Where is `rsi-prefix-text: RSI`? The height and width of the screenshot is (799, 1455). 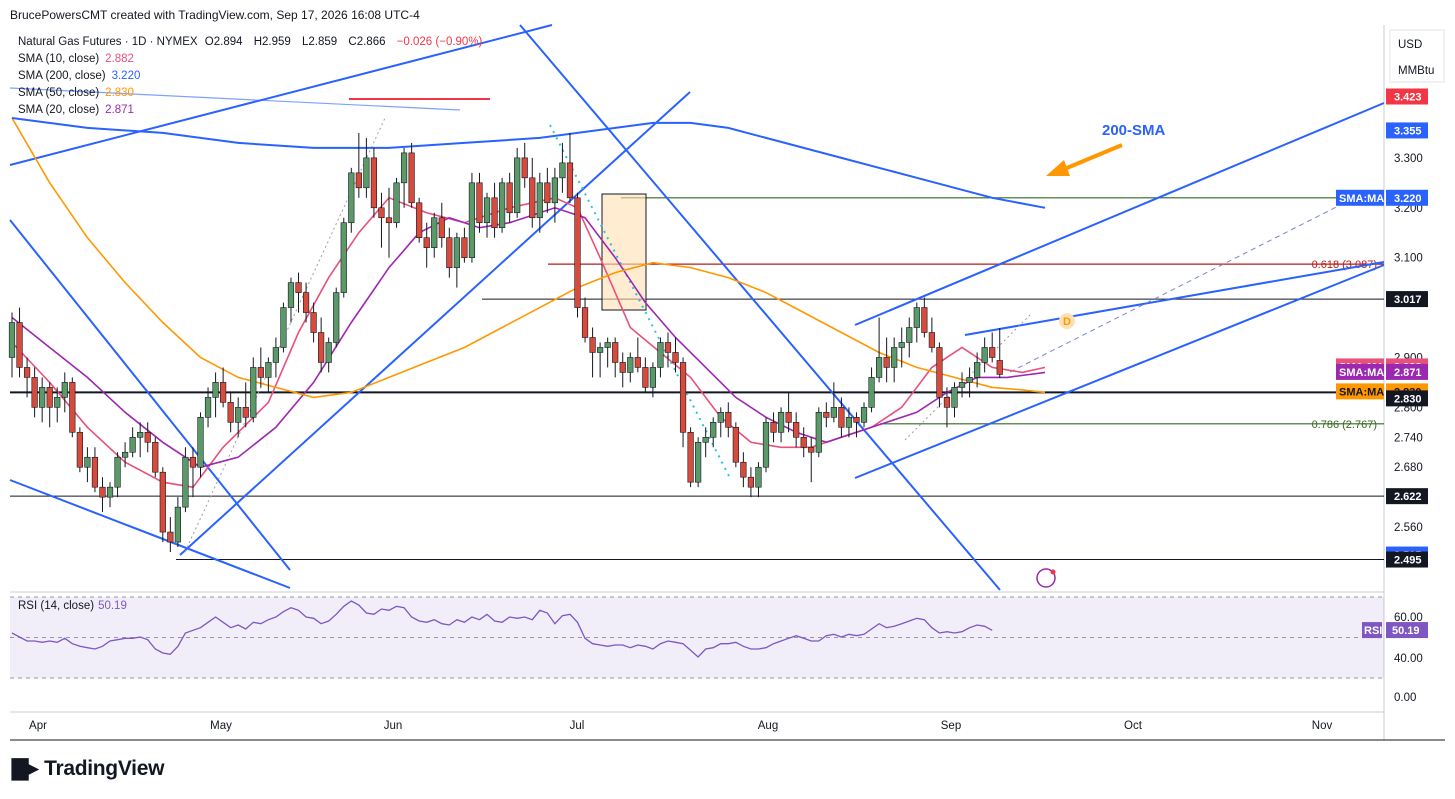 rsi-prefix-text: RSI is located at coordinates (1373, 631).